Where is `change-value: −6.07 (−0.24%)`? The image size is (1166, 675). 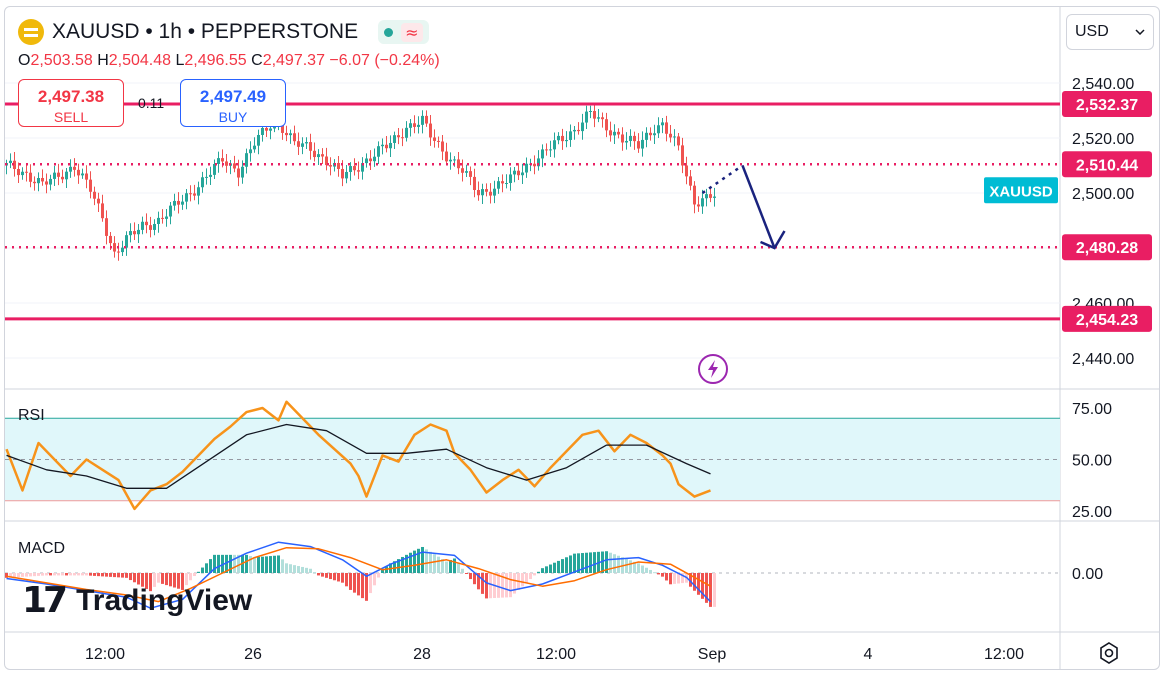 change-value: −6.07 (−0.24%) is located at coordinates (384, 60).